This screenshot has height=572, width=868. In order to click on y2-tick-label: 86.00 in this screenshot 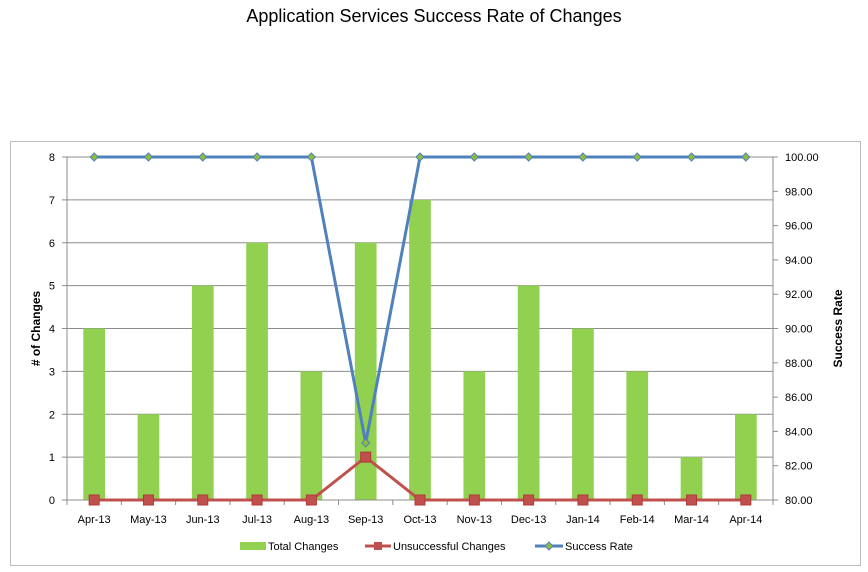, I will do `click(799, 398)`.